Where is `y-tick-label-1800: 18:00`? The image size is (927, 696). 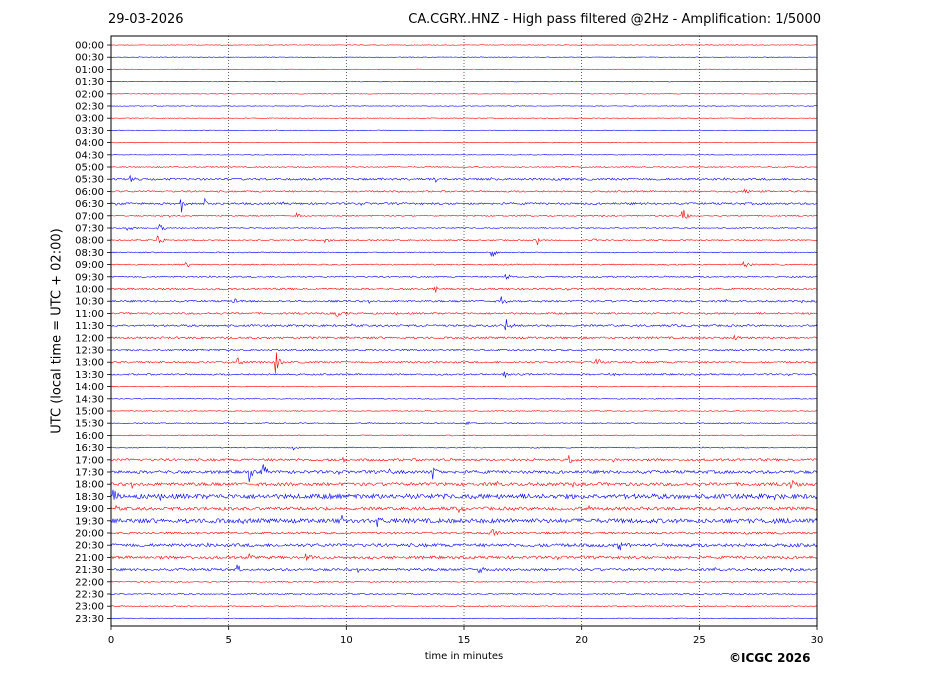 y-tick-label-1800: 18:00 is located at coordinates (89, 485).